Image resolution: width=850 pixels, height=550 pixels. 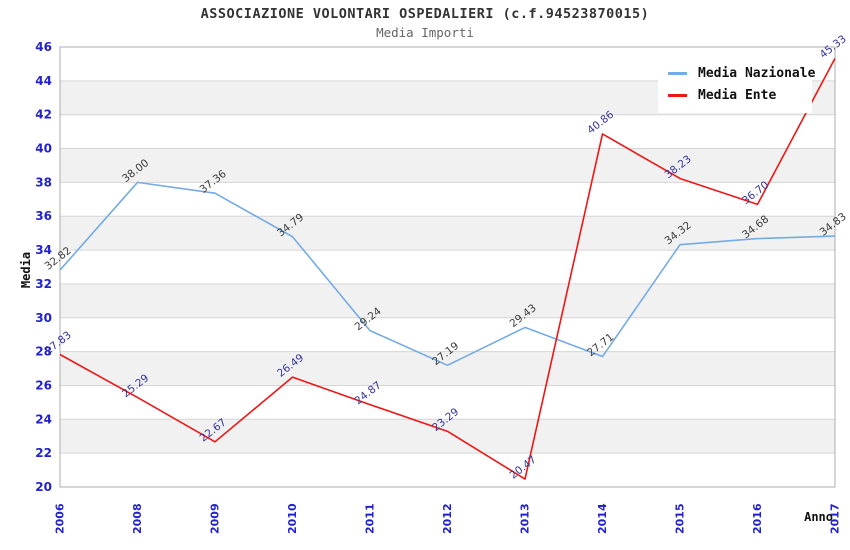 I want to click on y-tick-label: 42, so click(x=43, y=115).